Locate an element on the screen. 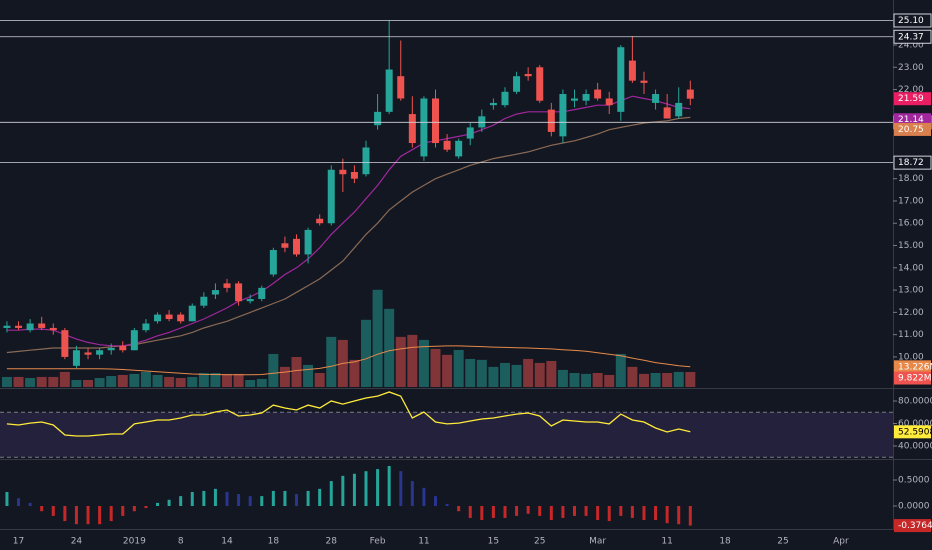  rsi-band is located at coordinates (446, 435).